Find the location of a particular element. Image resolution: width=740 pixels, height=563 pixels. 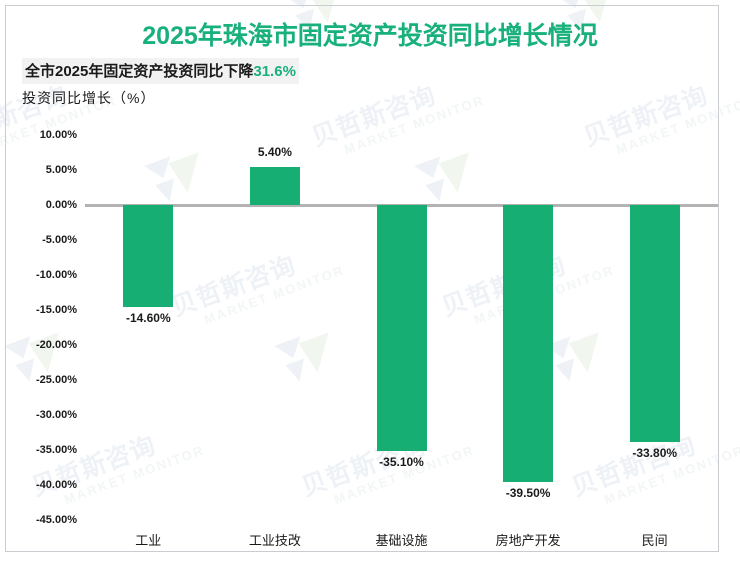

bar-value-label: -33.80% is located at coordinates (655, 452).